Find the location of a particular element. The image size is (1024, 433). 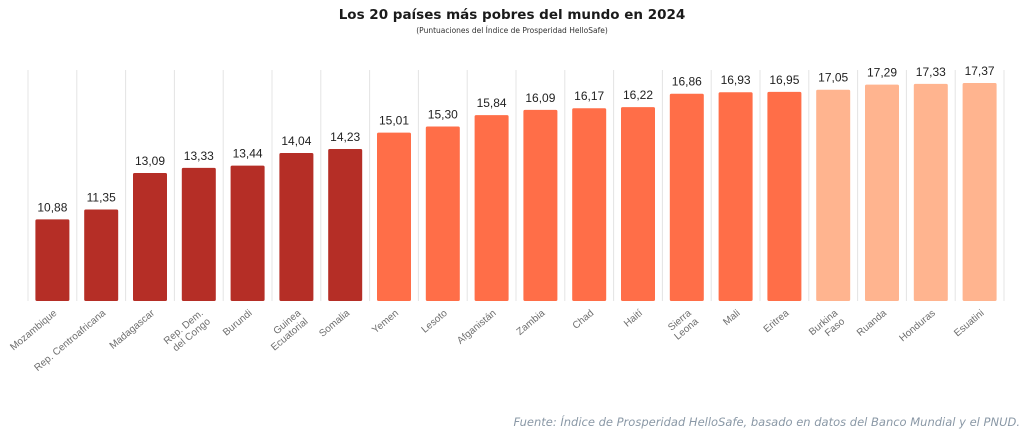

data-label: 17,37 is located at coordinates (980, 71).